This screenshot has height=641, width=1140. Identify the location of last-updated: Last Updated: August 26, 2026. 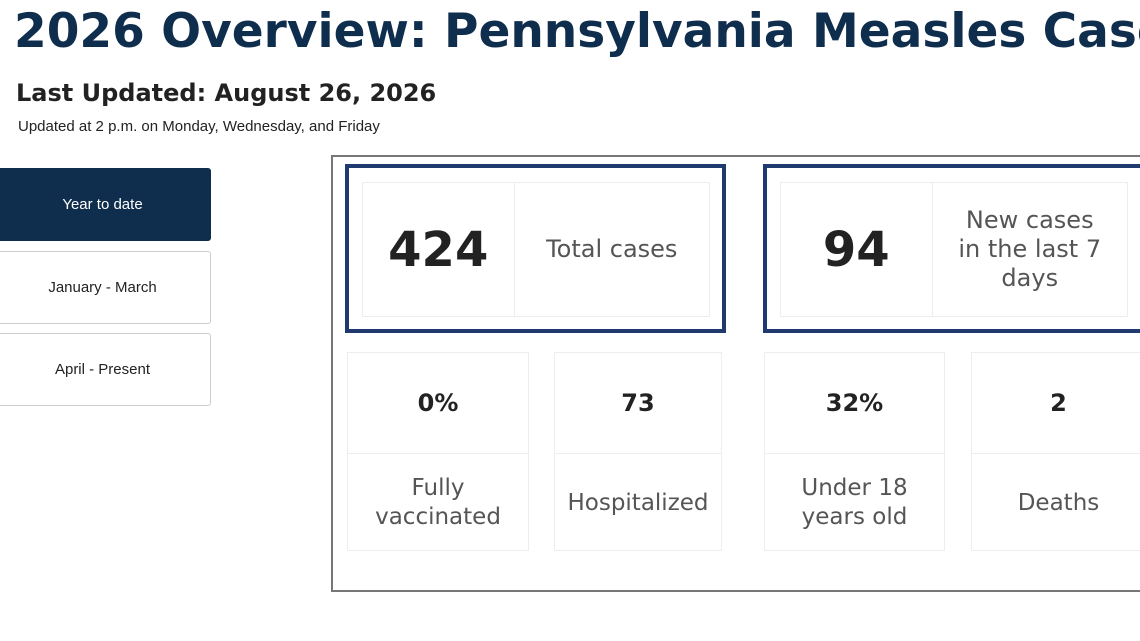
(226, 93).